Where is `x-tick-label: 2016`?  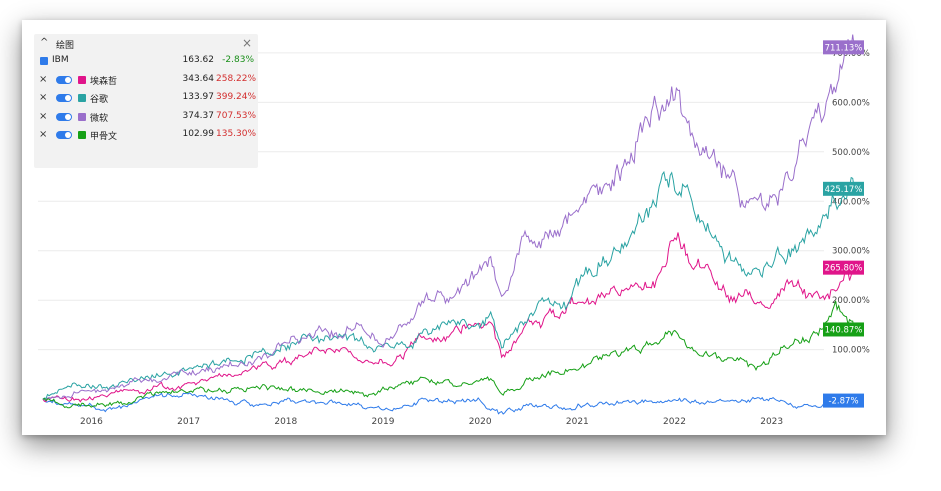
x-tick-label: 2016 is located at coordinates (91, 422).